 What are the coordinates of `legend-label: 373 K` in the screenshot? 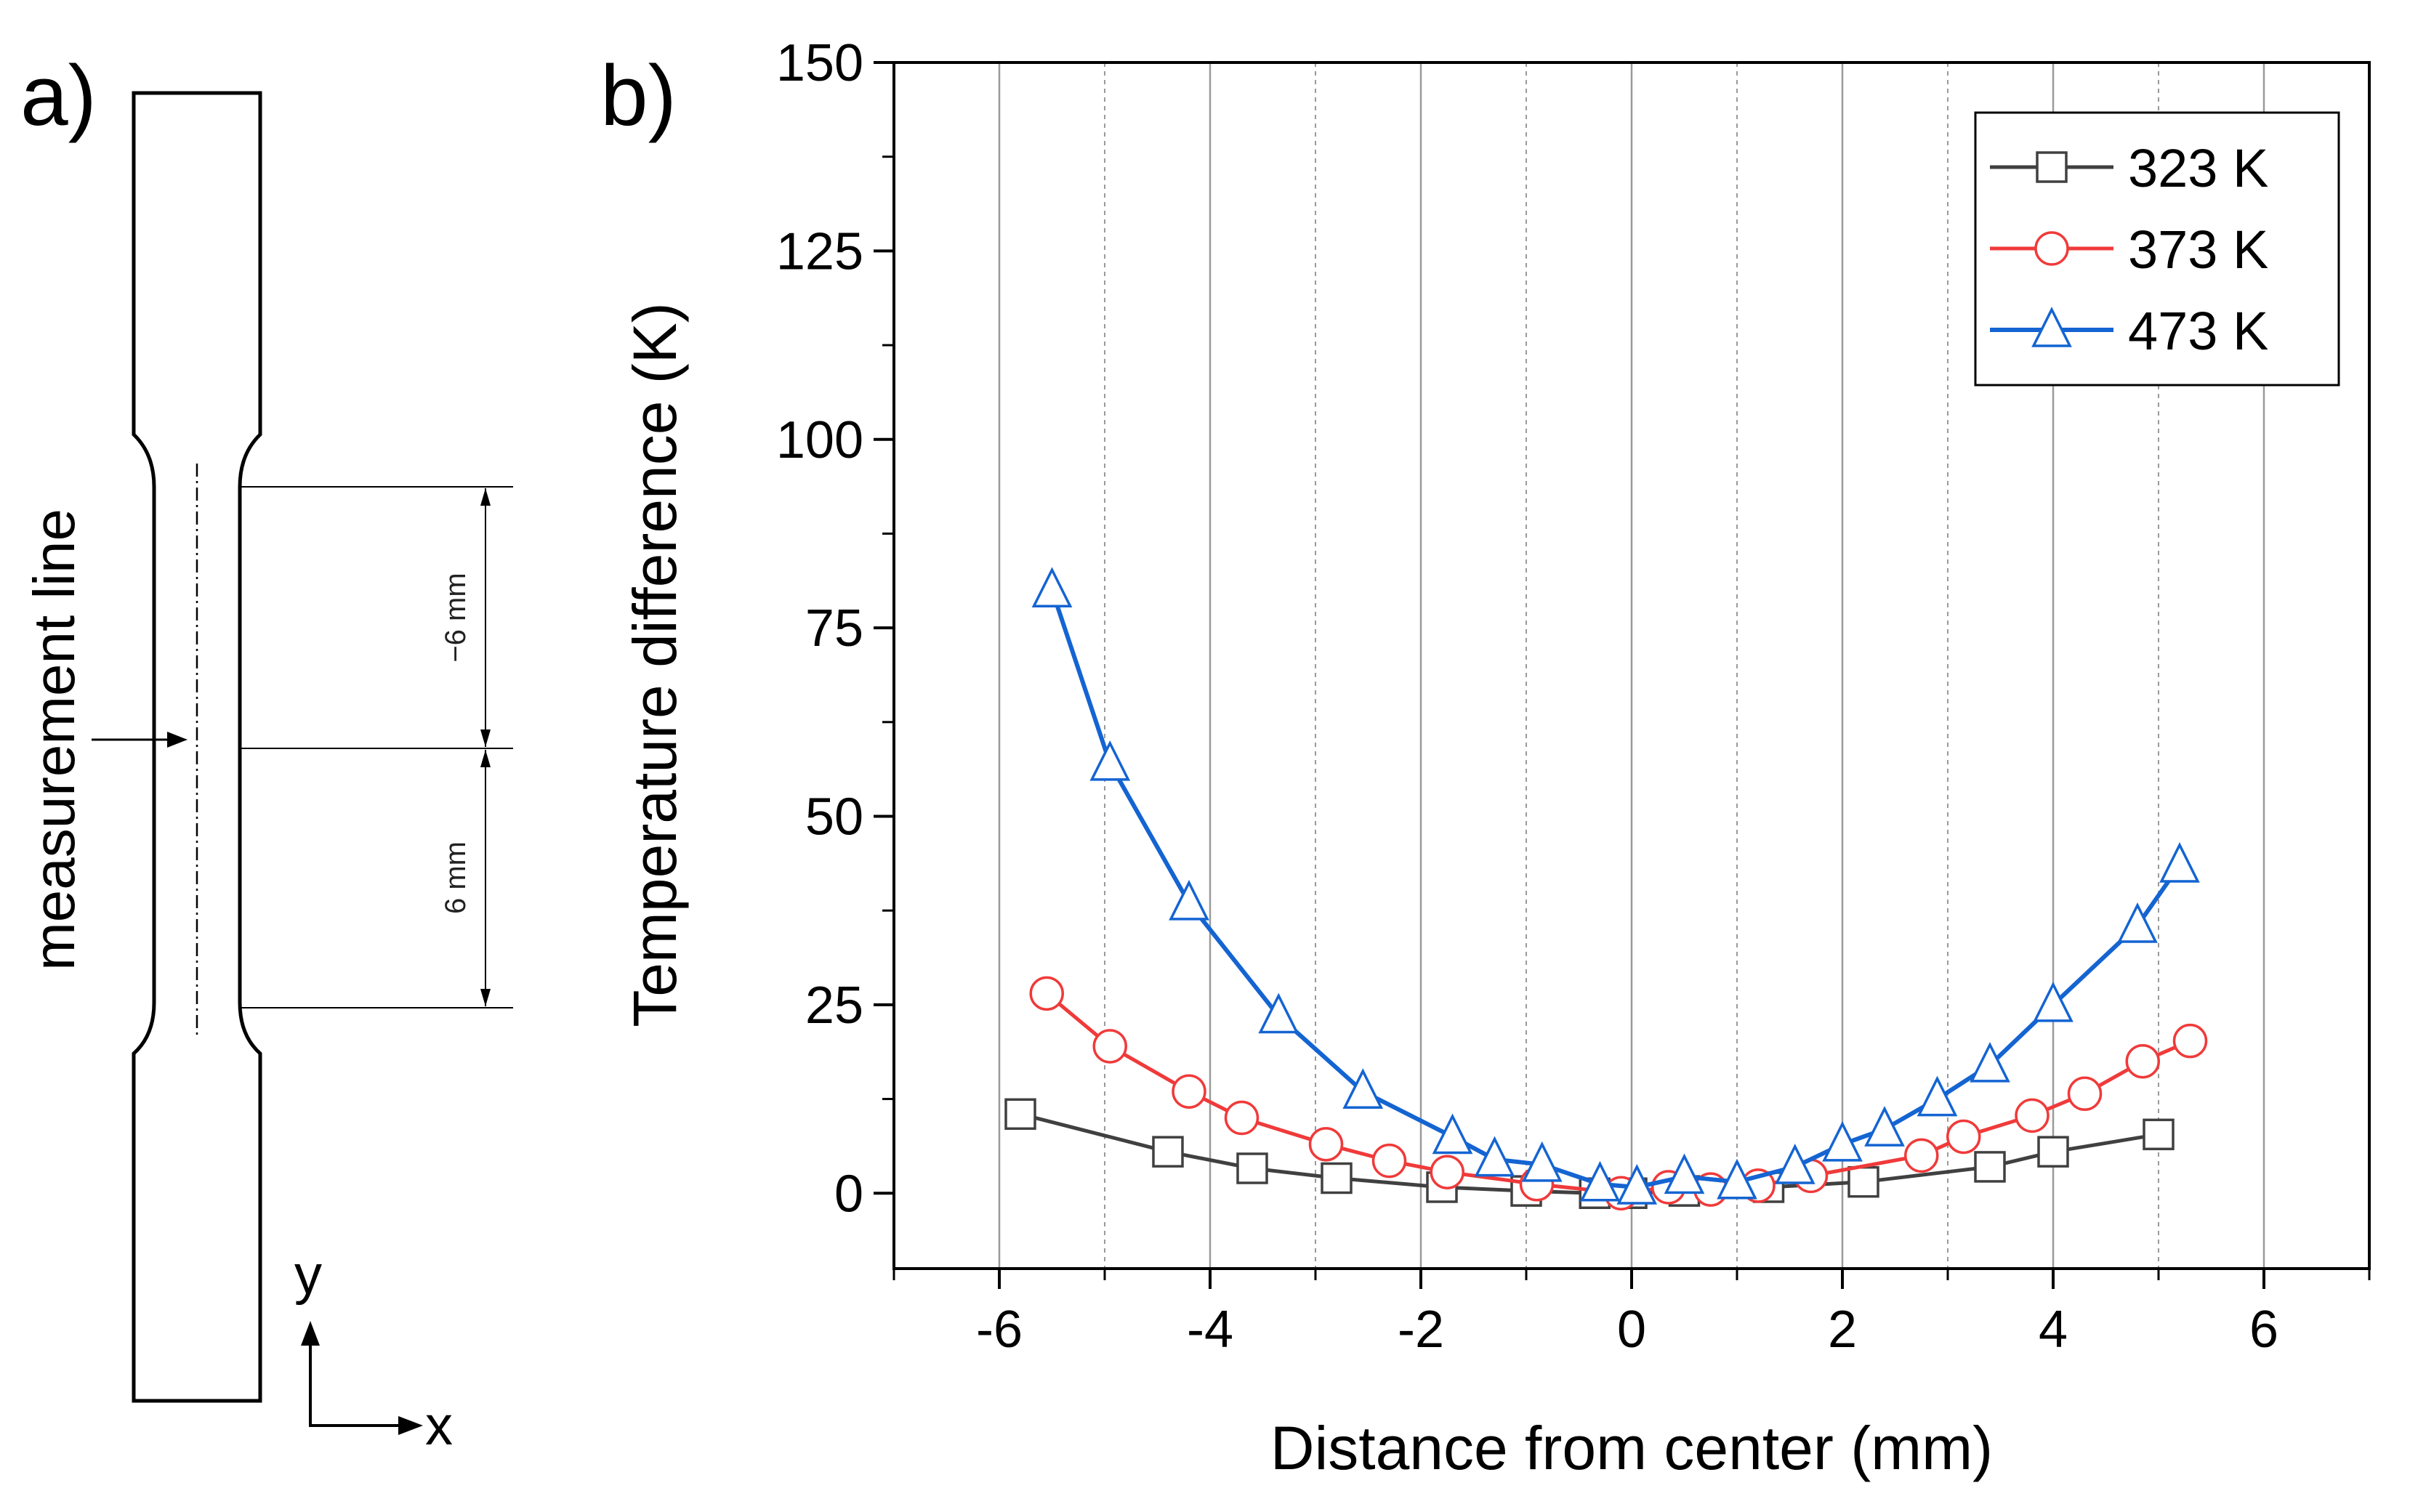 It's located at (2198, 250).